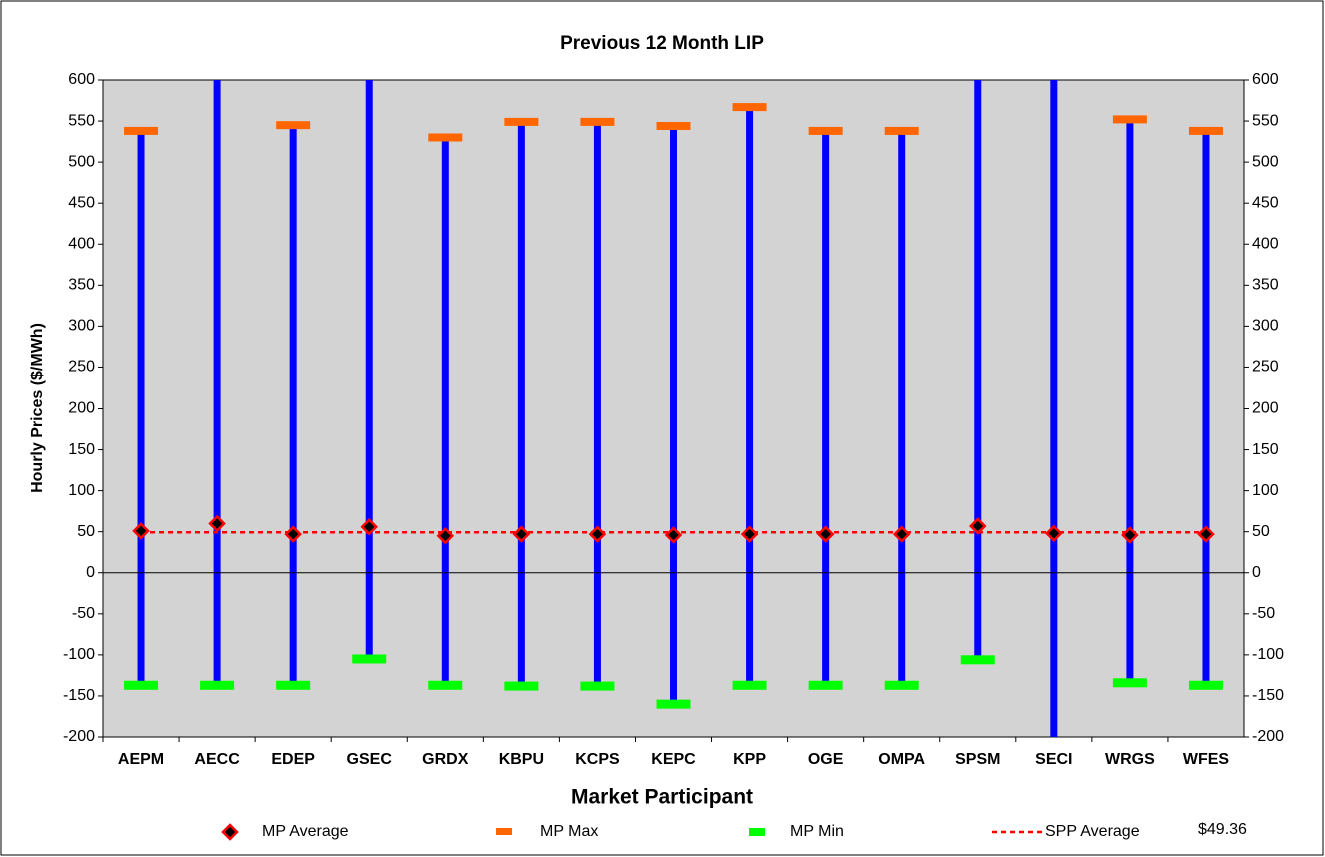  Describe the element at coordinates (1265, 326) in the screenshot. I see `y2-tick-label: 300` at that location.